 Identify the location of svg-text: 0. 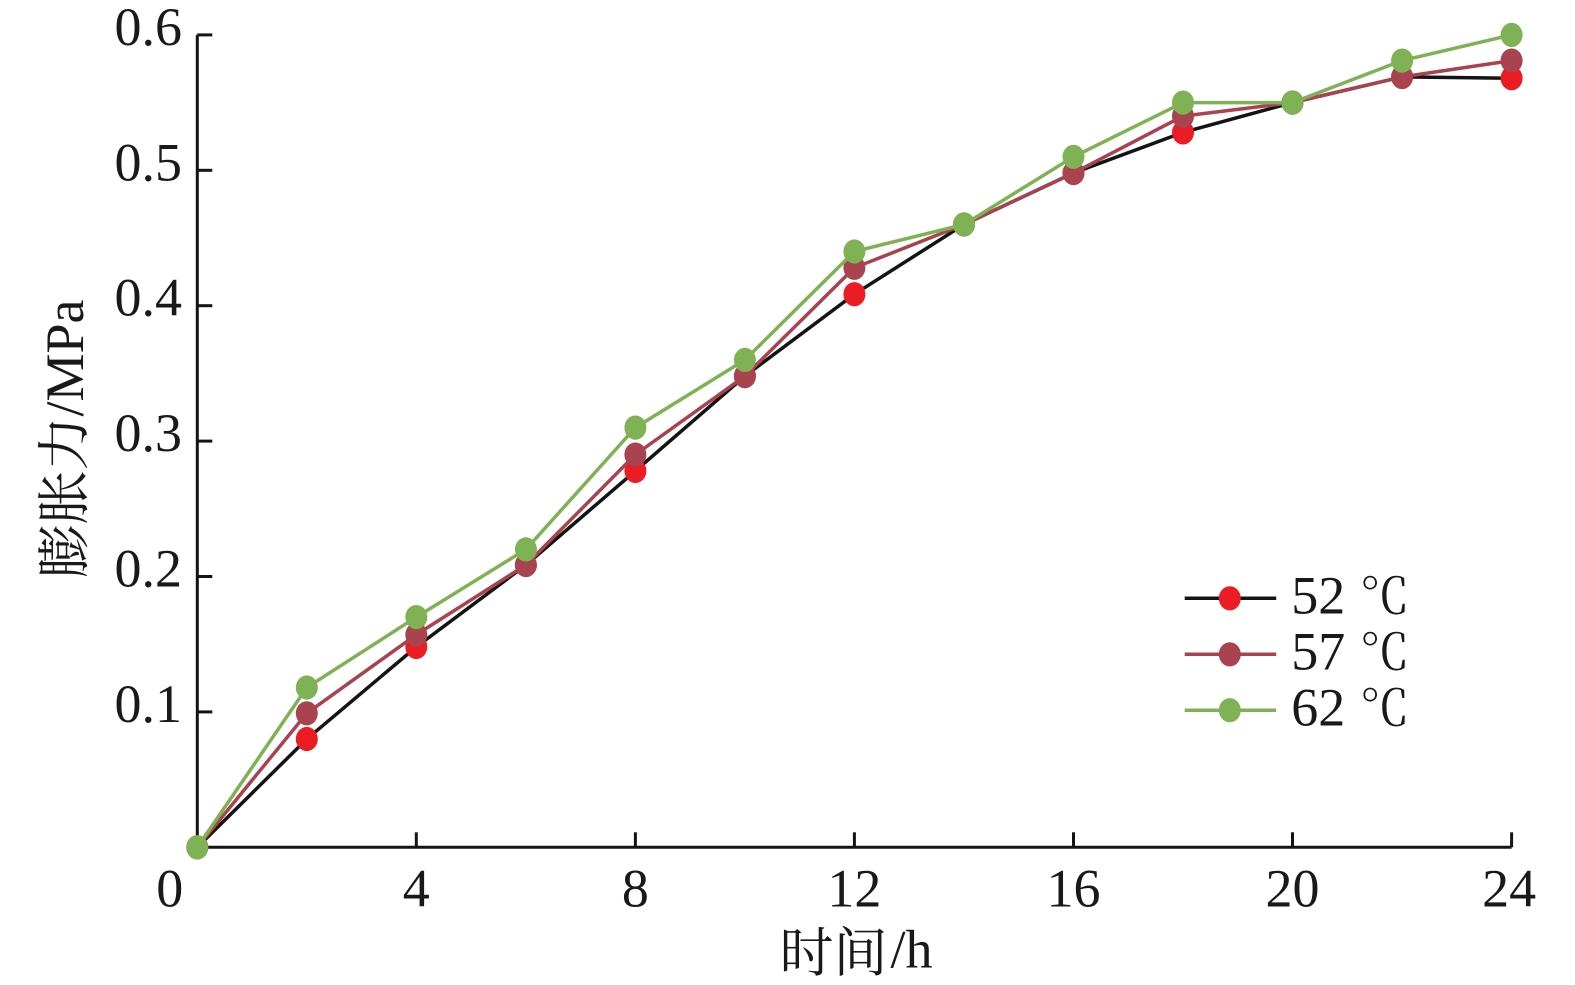
(169, 889).